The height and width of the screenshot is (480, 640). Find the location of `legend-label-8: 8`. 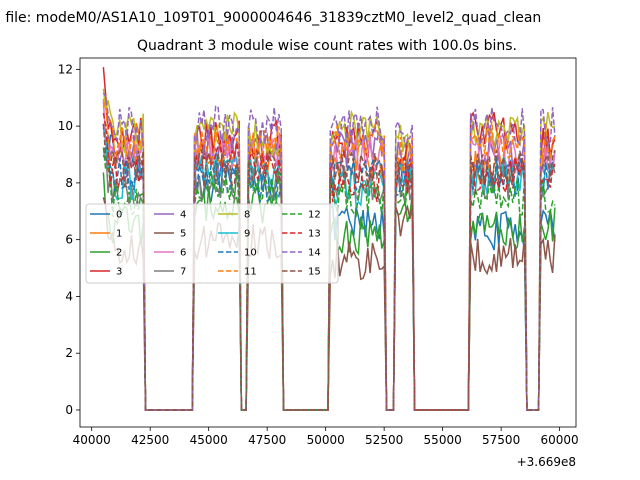

legend-label-8: 8 is located at coordinates (247, 215).